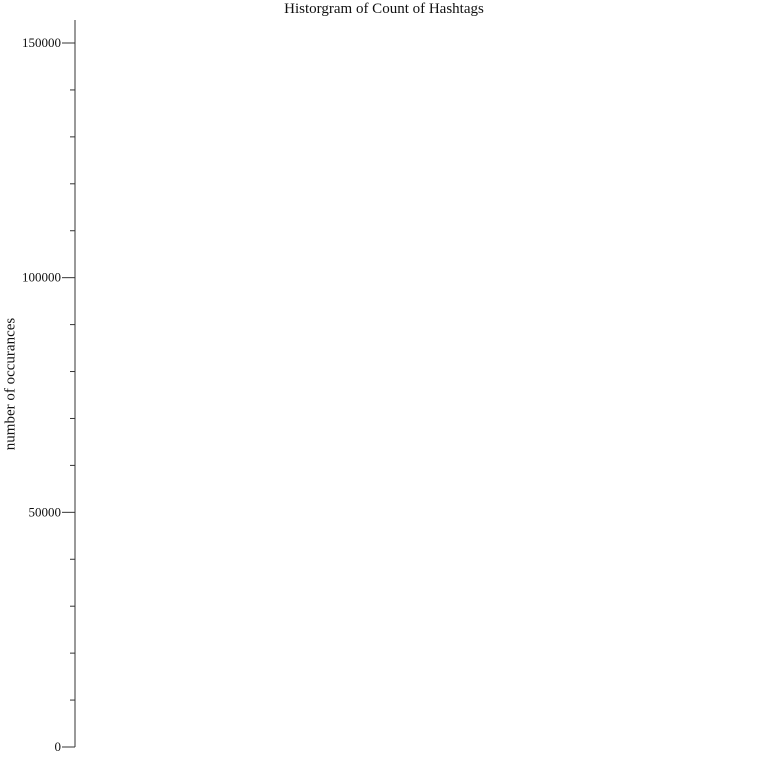 The height and width of the screenshot is (768, 768). Describe the element at coordinates (384, 9) in the screenshot. I see `chart-title: Historgram of Count of Hashtags` at that location.